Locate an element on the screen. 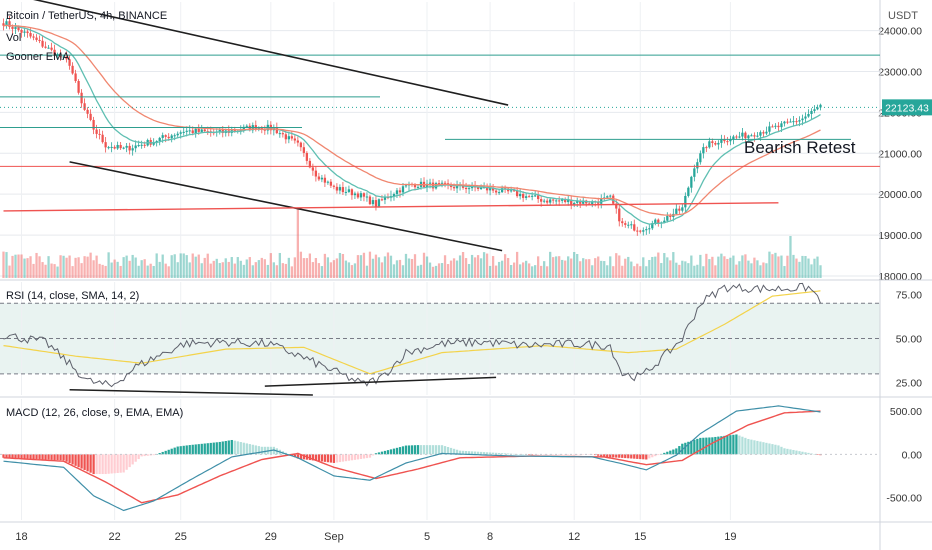 This screenshot has width=932, height=550. symbol-title: Bitcoin / TetherUS, 4h, BINANCE is located at coordinates (87, 16).